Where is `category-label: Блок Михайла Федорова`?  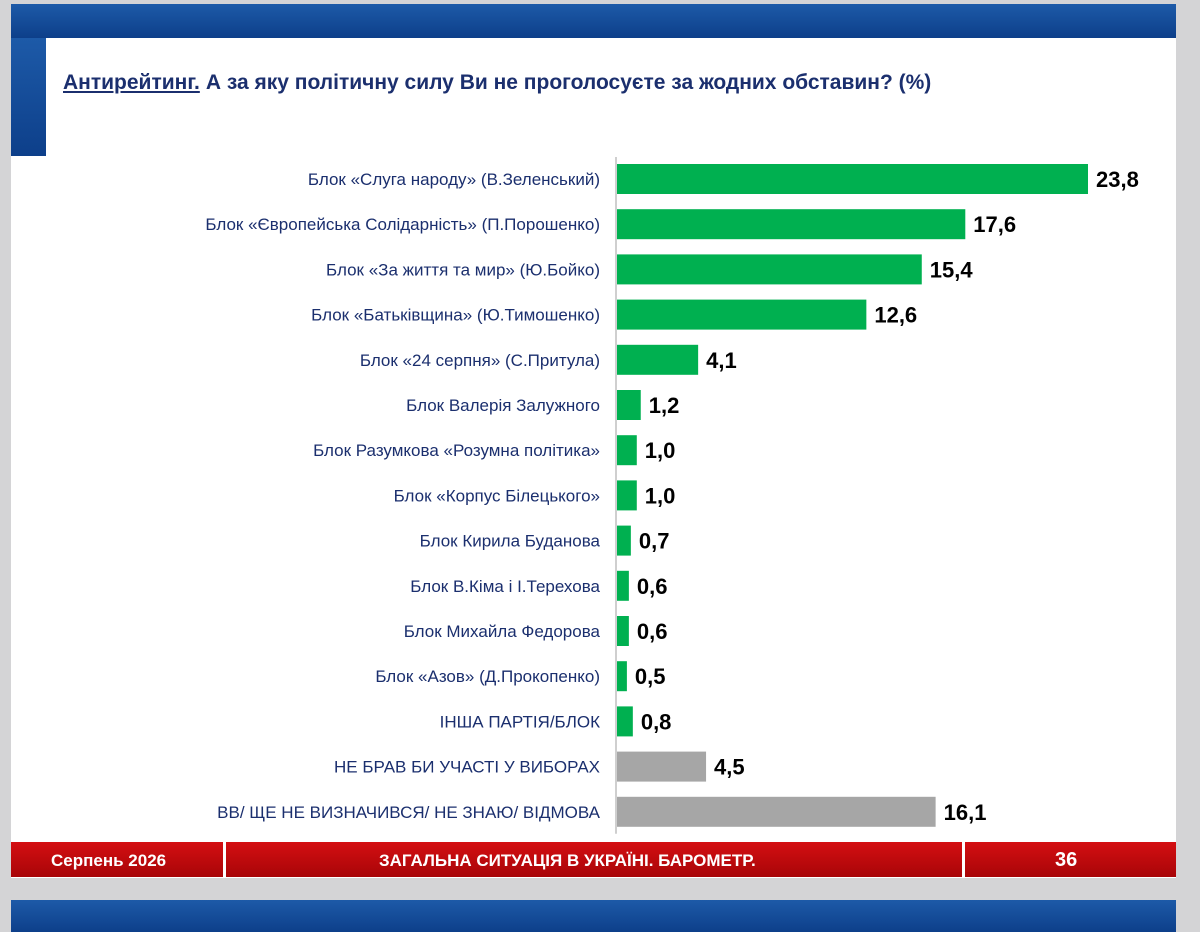 category-label: Блок Михайла Федорова is located at coordinates (502, 631).